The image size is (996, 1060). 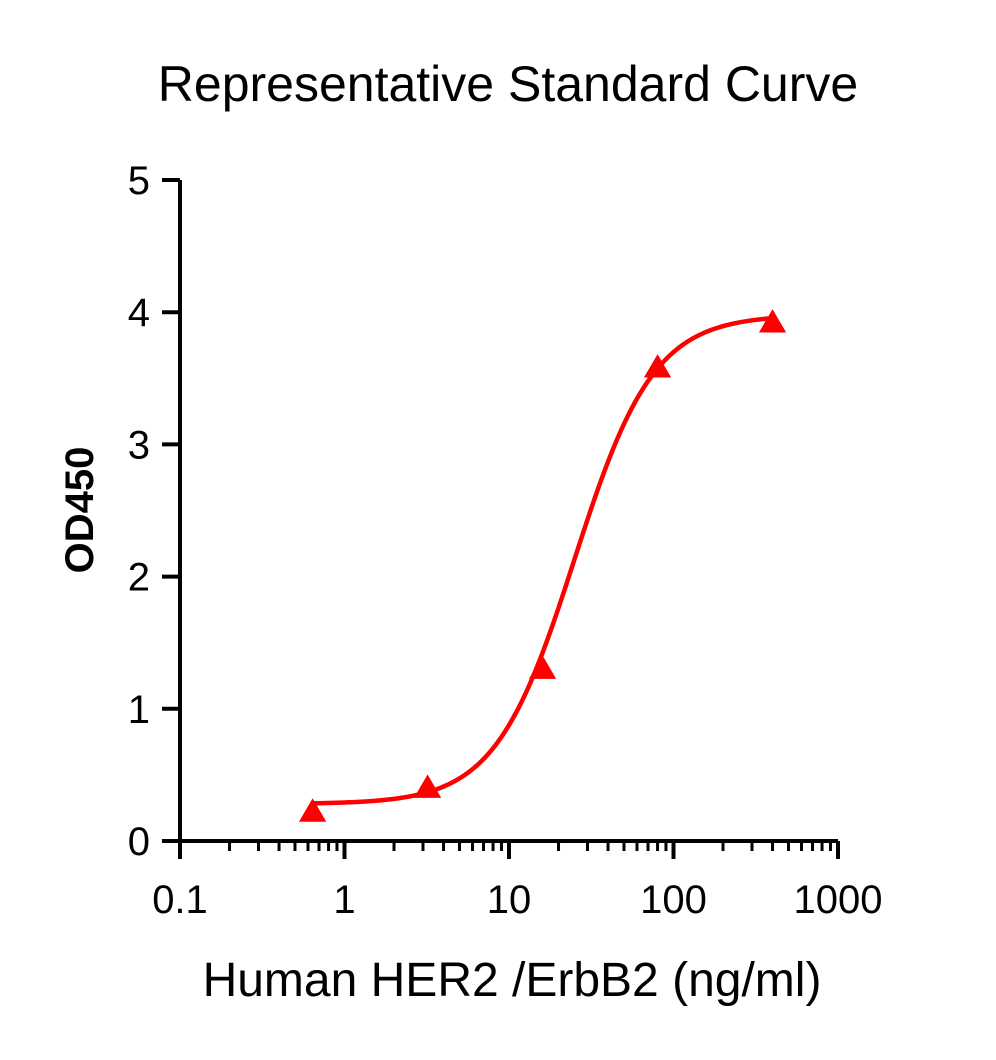 I want to click on chart-title: Representative Standard Curve, so click(x=508, y=84).